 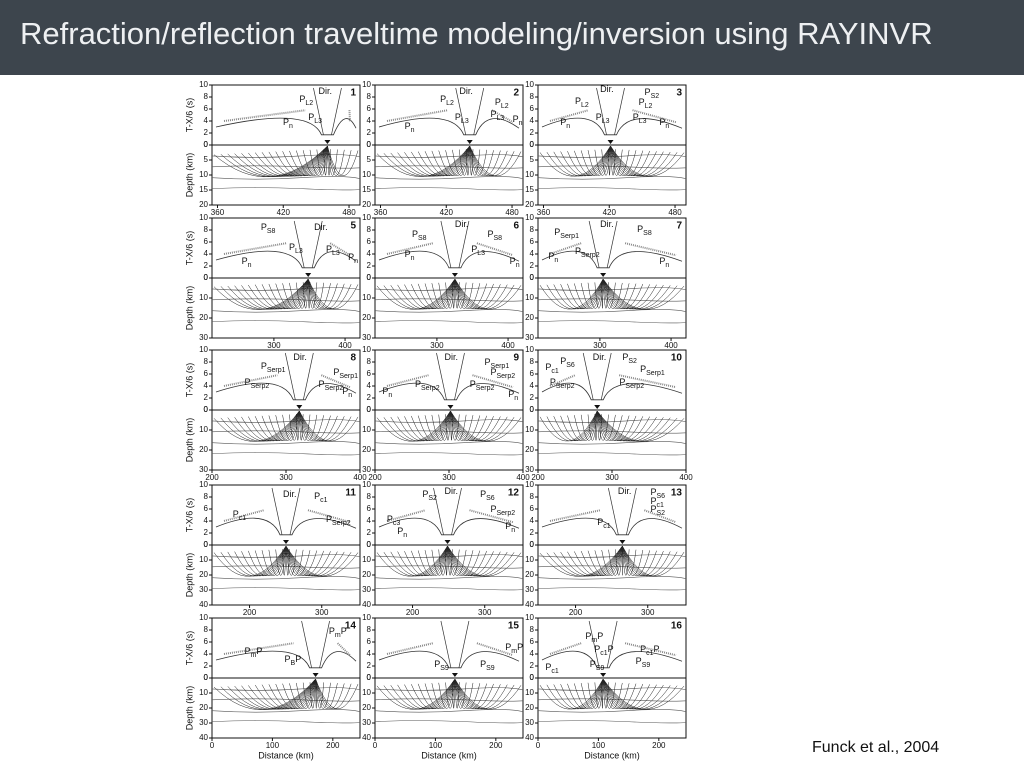 What do you see at coordinates (447, 212) in the screenshot?
I see `x-tick-label: 420` at bounding box center [447, 212].